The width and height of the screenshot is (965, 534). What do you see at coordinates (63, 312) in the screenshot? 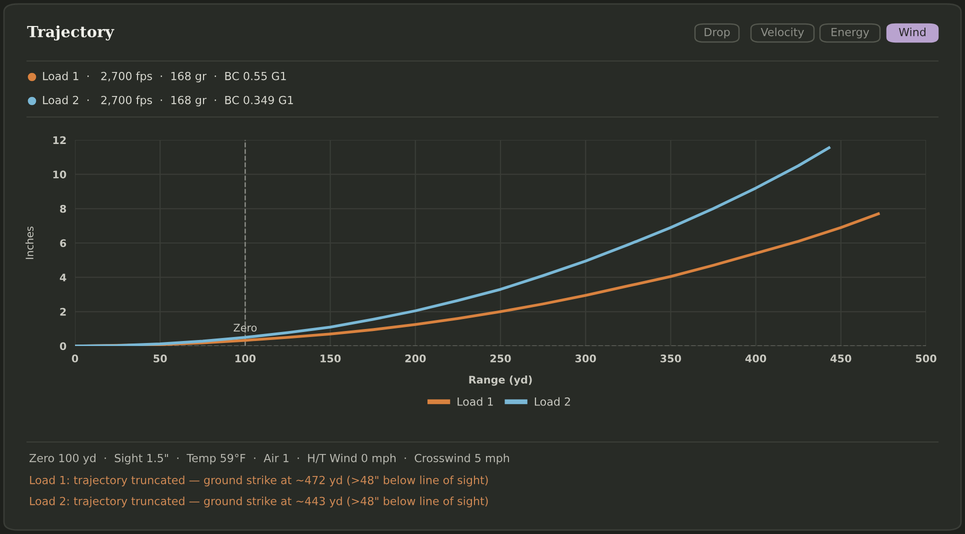
I see `y-tick-label: 2` at bounding box center [63, 312].